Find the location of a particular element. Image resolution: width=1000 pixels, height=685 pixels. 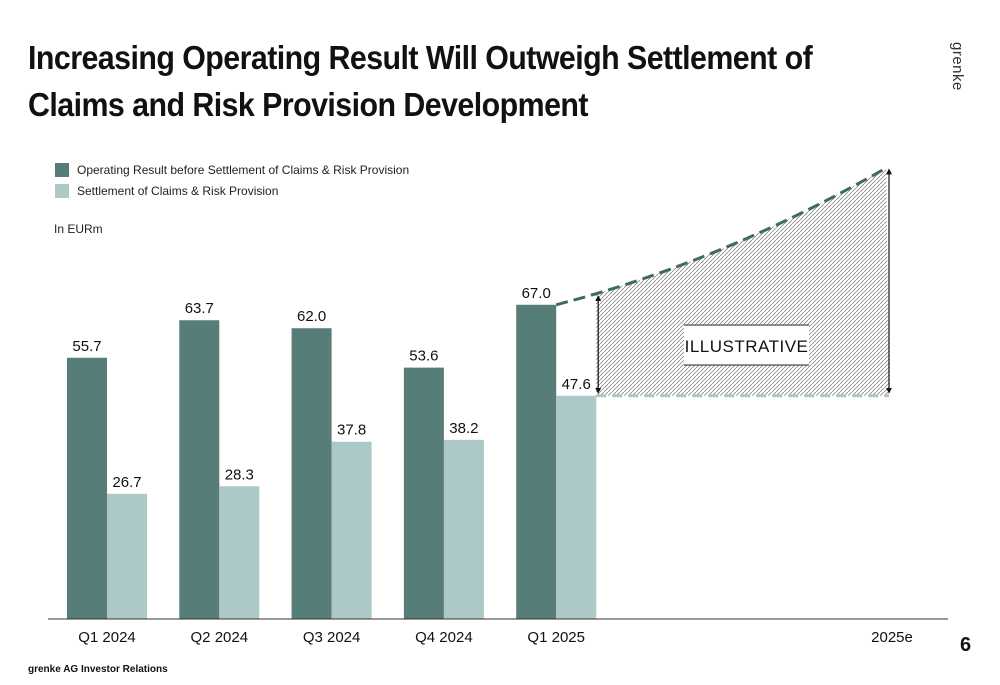

data-label-operating: 62.0 is located at coordinates (311, 316).